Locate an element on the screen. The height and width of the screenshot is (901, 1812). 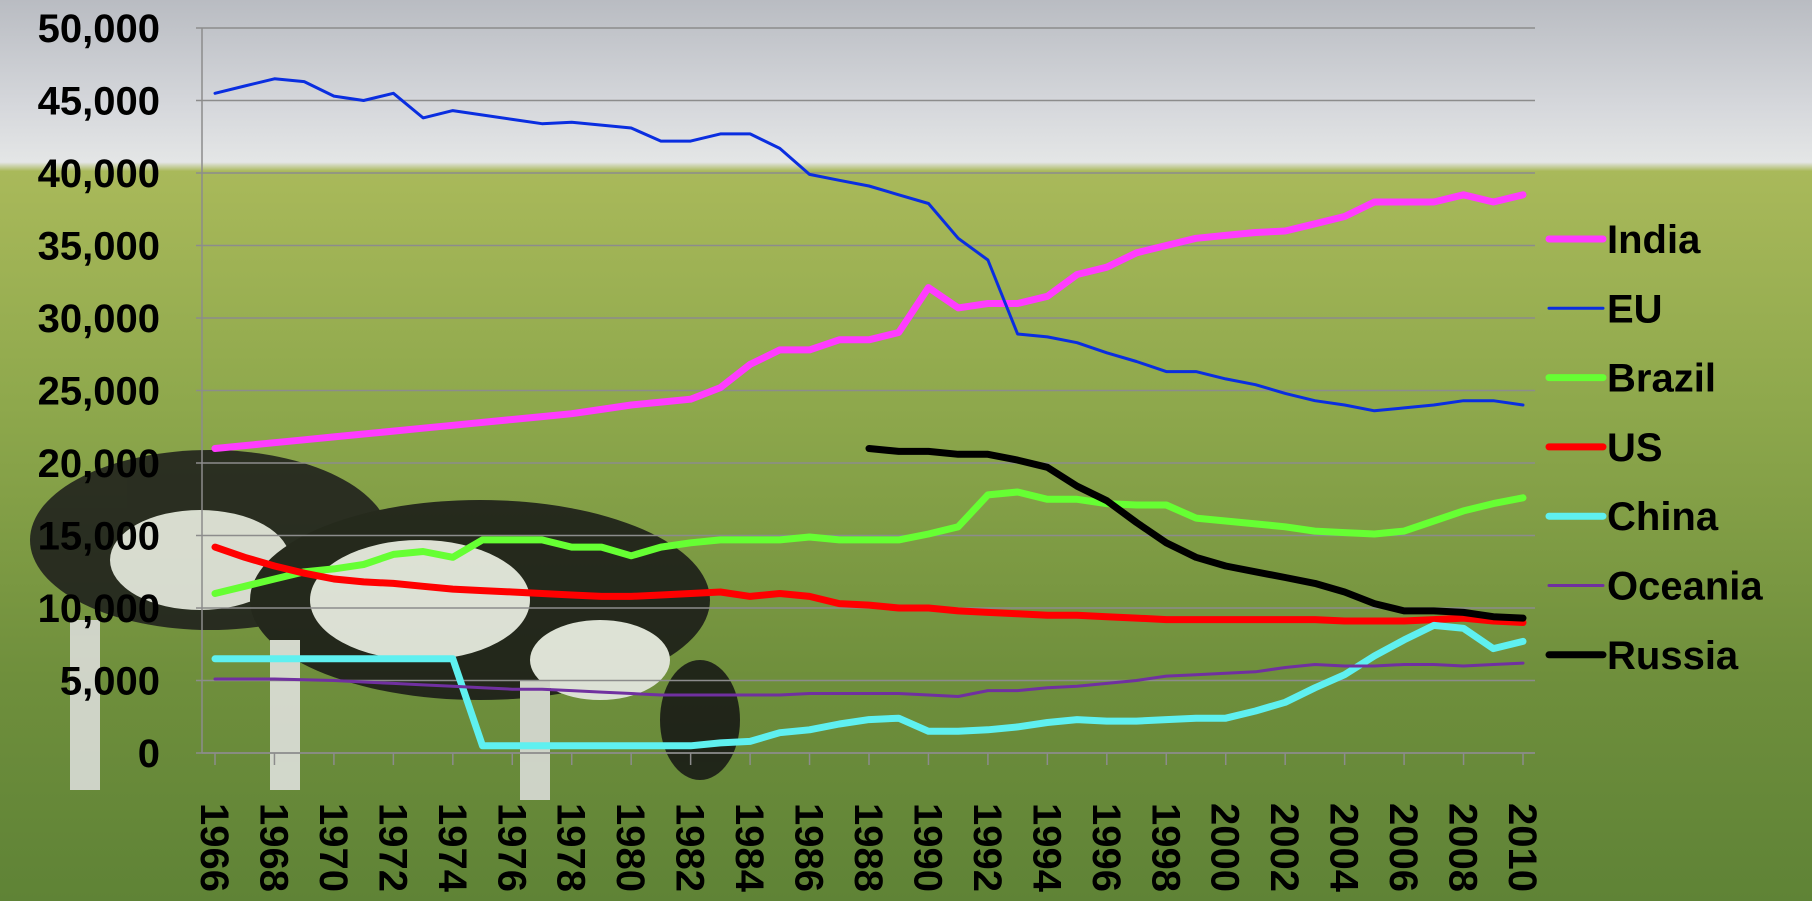
x-tick-label: 1988 is located at coordinates (868, 847).